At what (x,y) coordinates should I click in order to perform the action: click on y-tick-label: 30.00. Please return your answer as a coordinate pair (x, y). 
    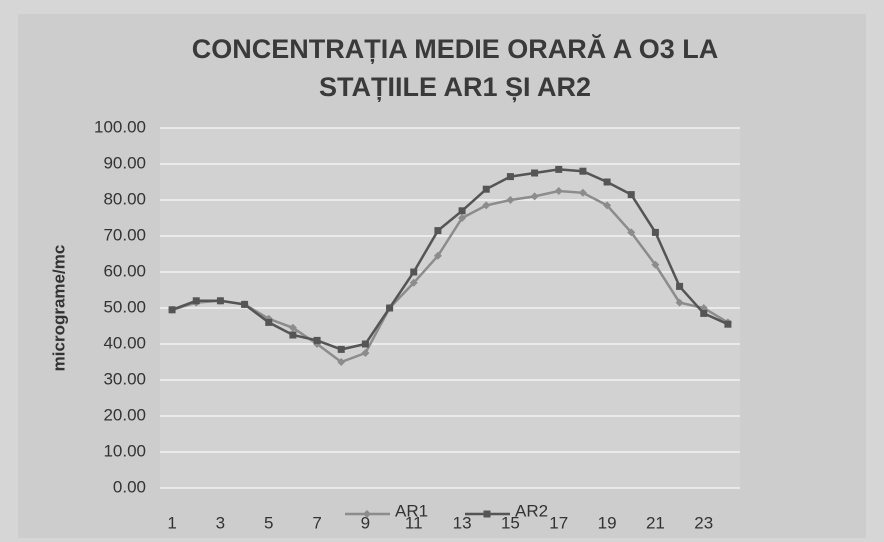
    Looking at the image, I should click on (124, 378).